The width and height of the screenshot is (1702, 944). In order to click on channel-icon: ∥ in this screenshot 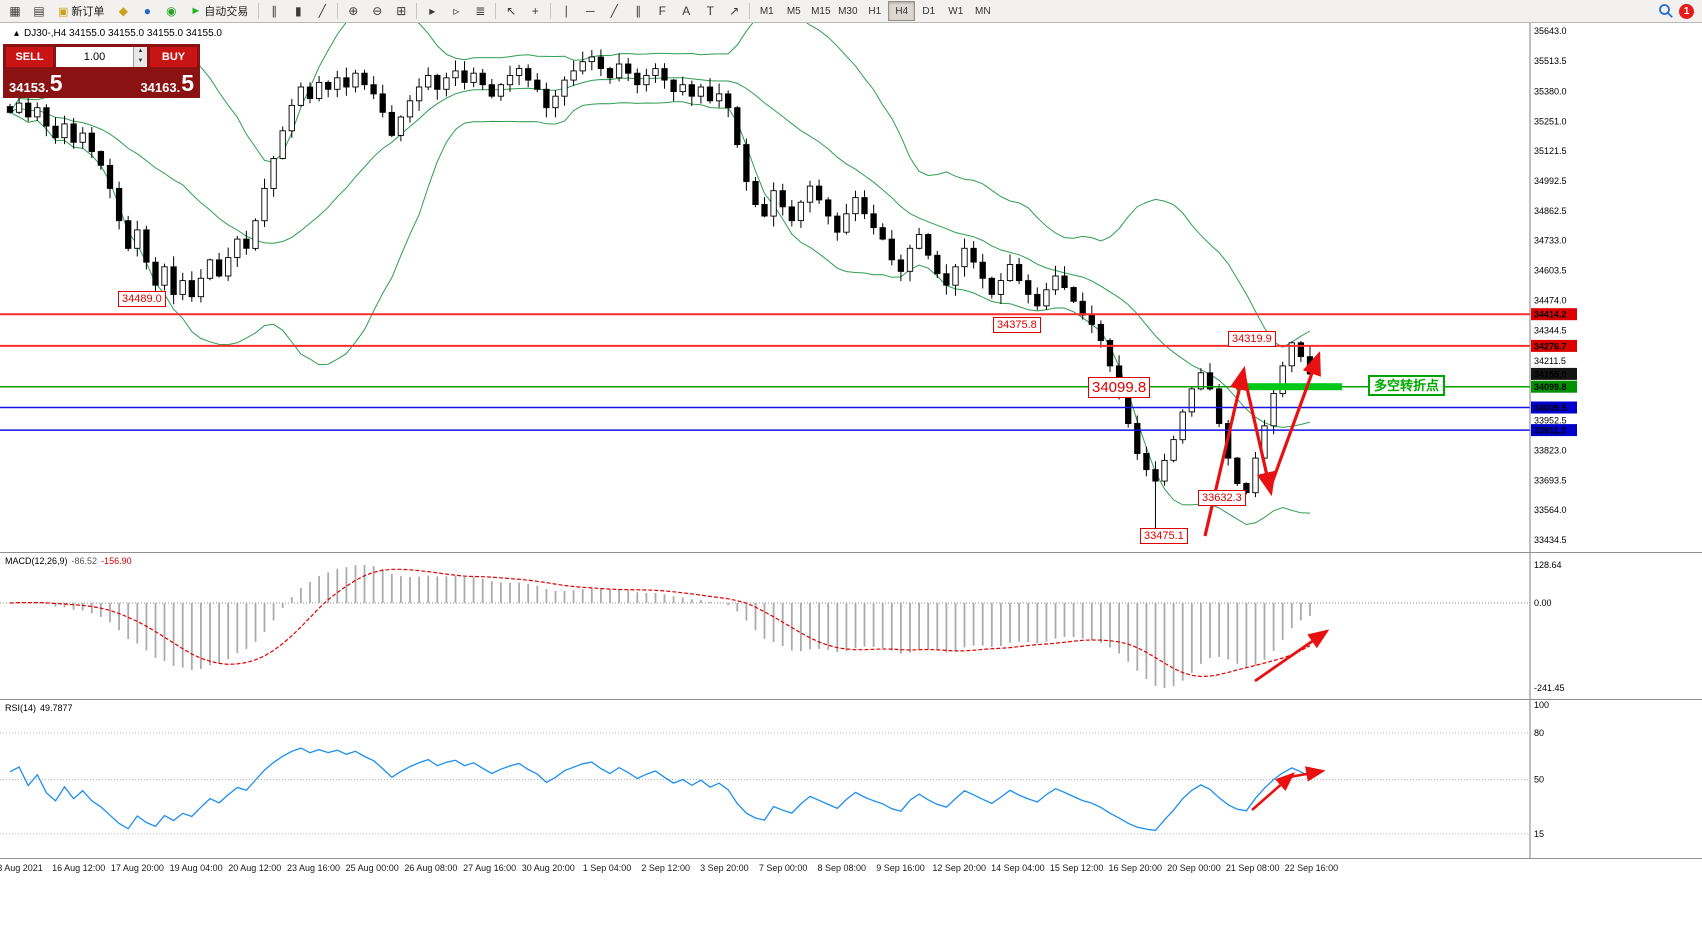, I will do `click(638, 11)`.